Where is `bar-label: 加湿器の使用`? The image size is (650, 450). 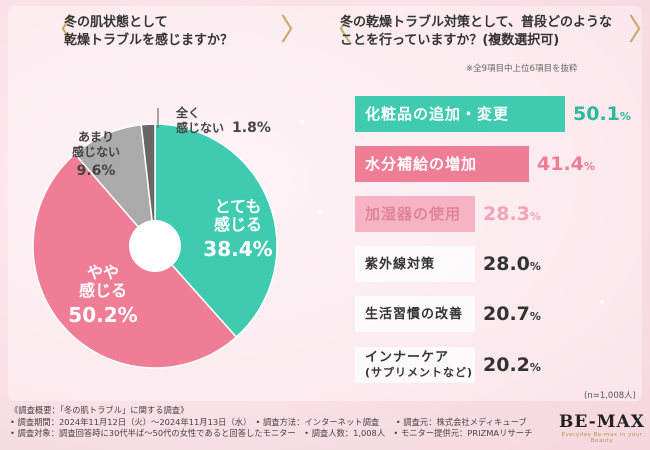 bar-label: 加湿器の使用 is located at coordinates (413, 213).